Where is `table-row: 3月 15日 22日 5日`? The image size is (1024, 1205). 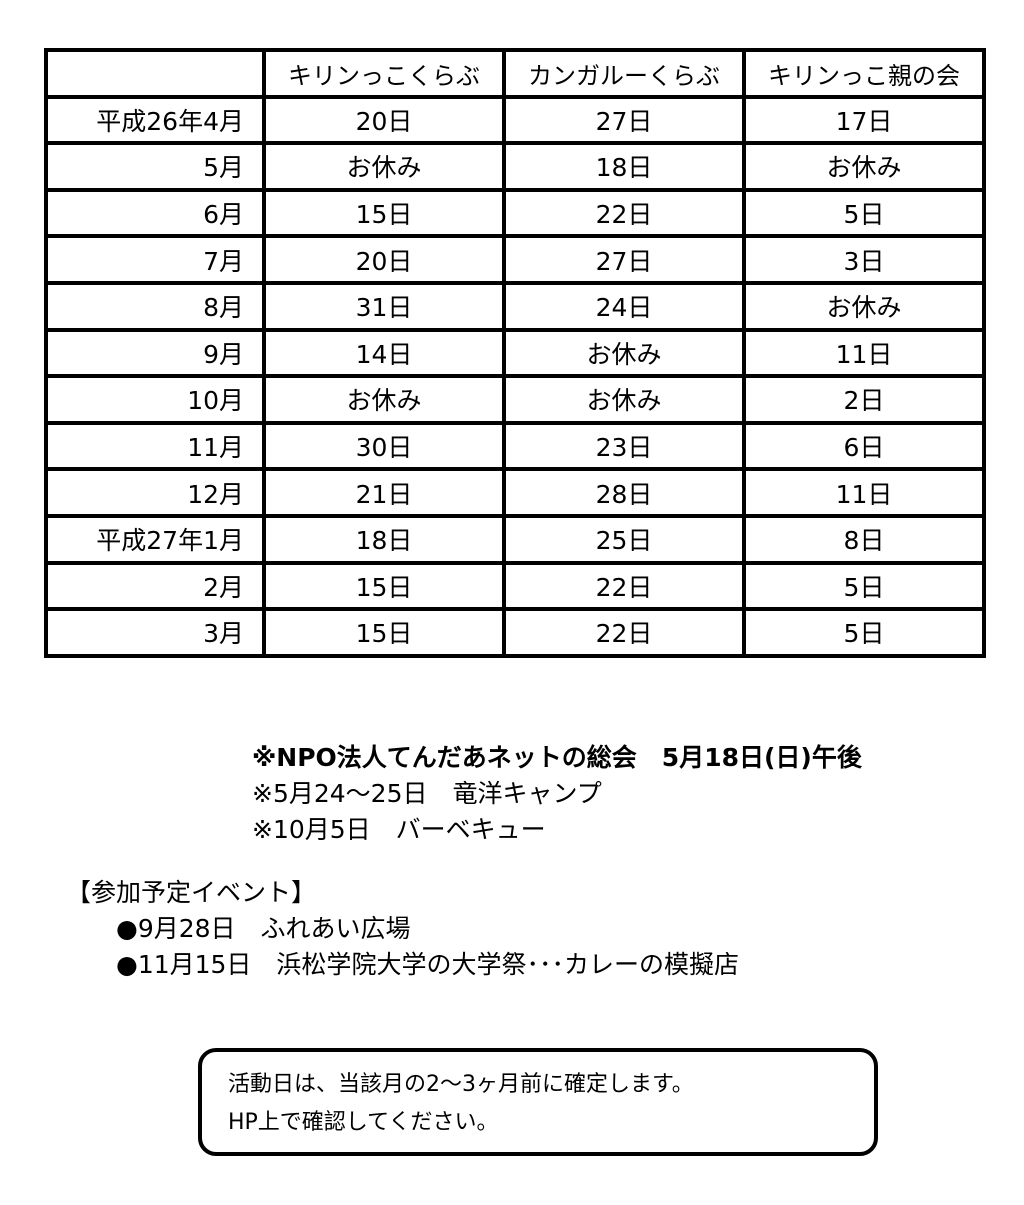
table-row: 3月 15日 22日 5日 is located at coordinates (515, 632).